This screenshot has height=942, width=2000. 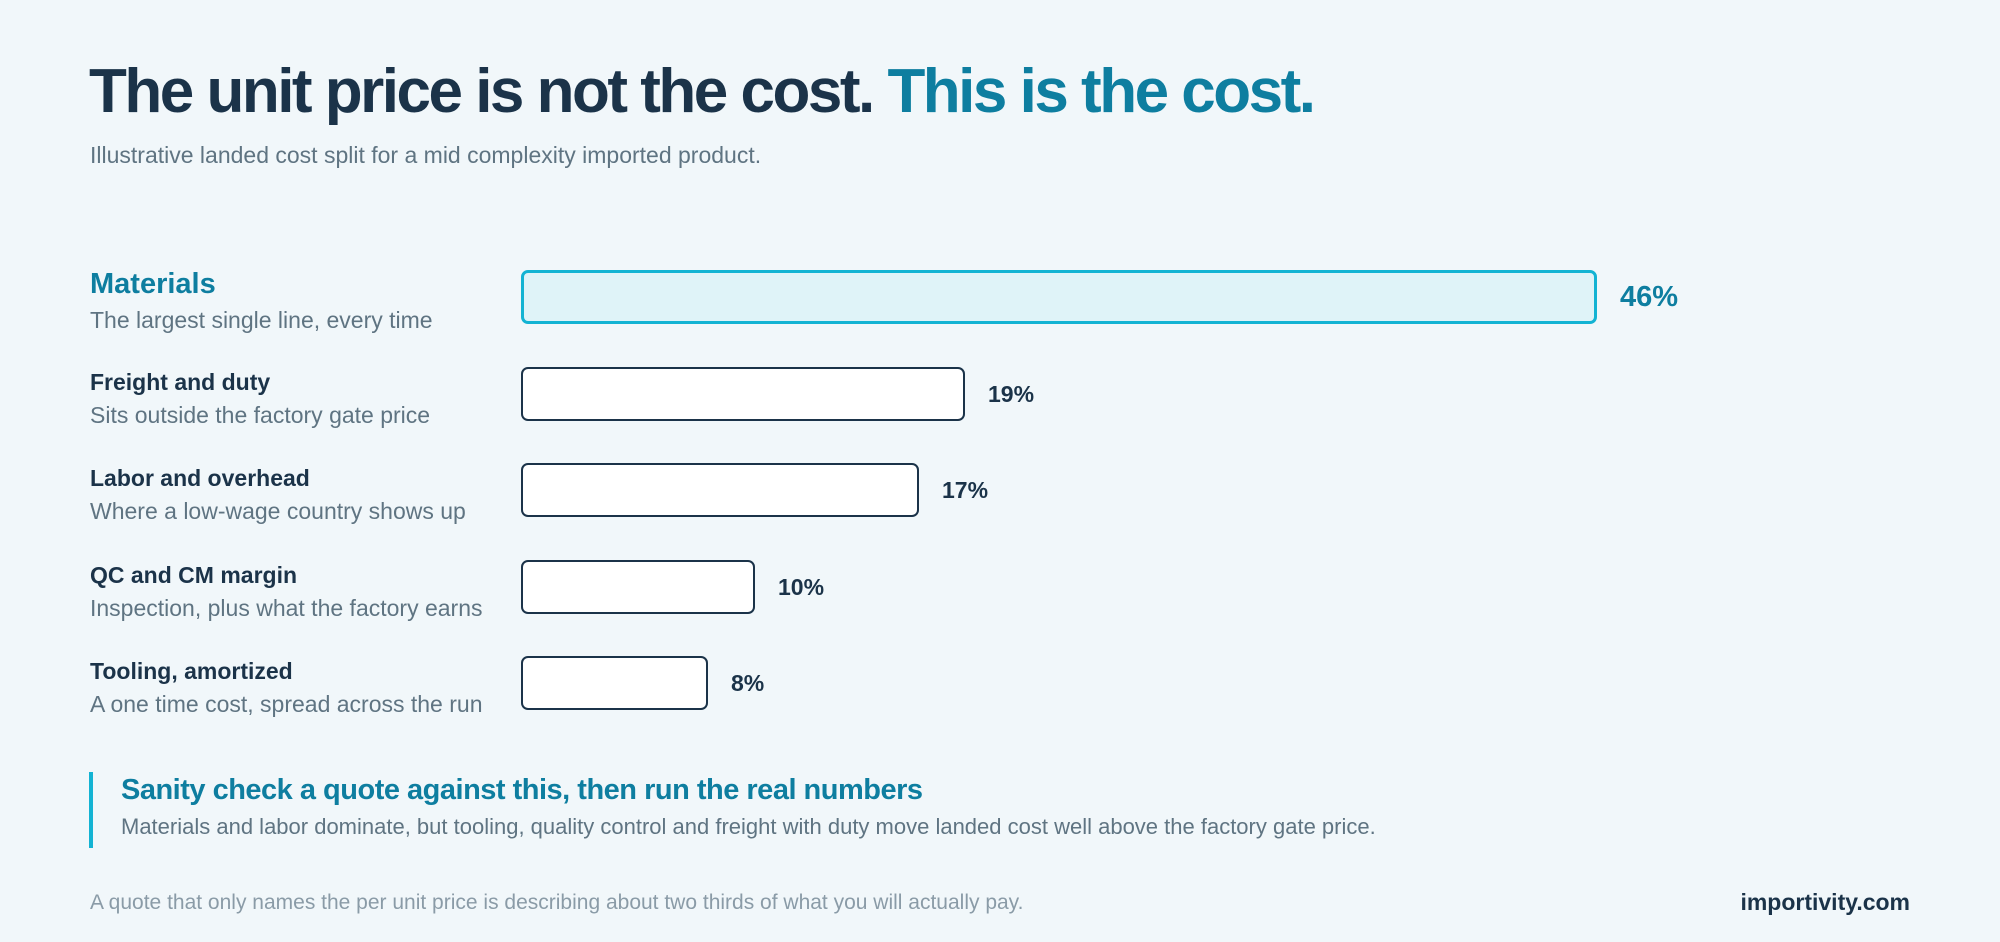 What do you see at coordinates (191, 671) in the screenshot?
I see `category-label: Tooling, amortized` at bounding box center [191, 671].